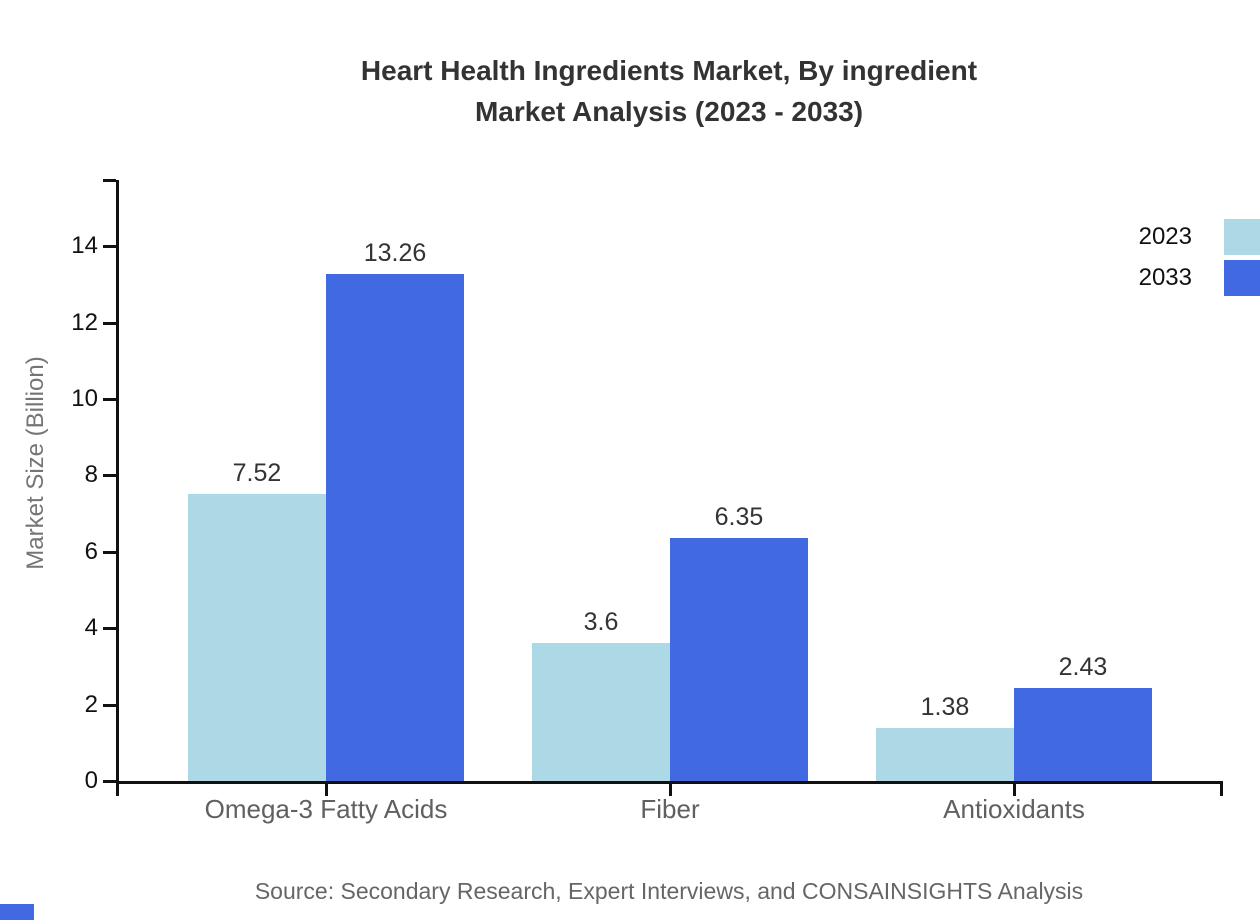  I want to click on x-axis, so click(669, 782).